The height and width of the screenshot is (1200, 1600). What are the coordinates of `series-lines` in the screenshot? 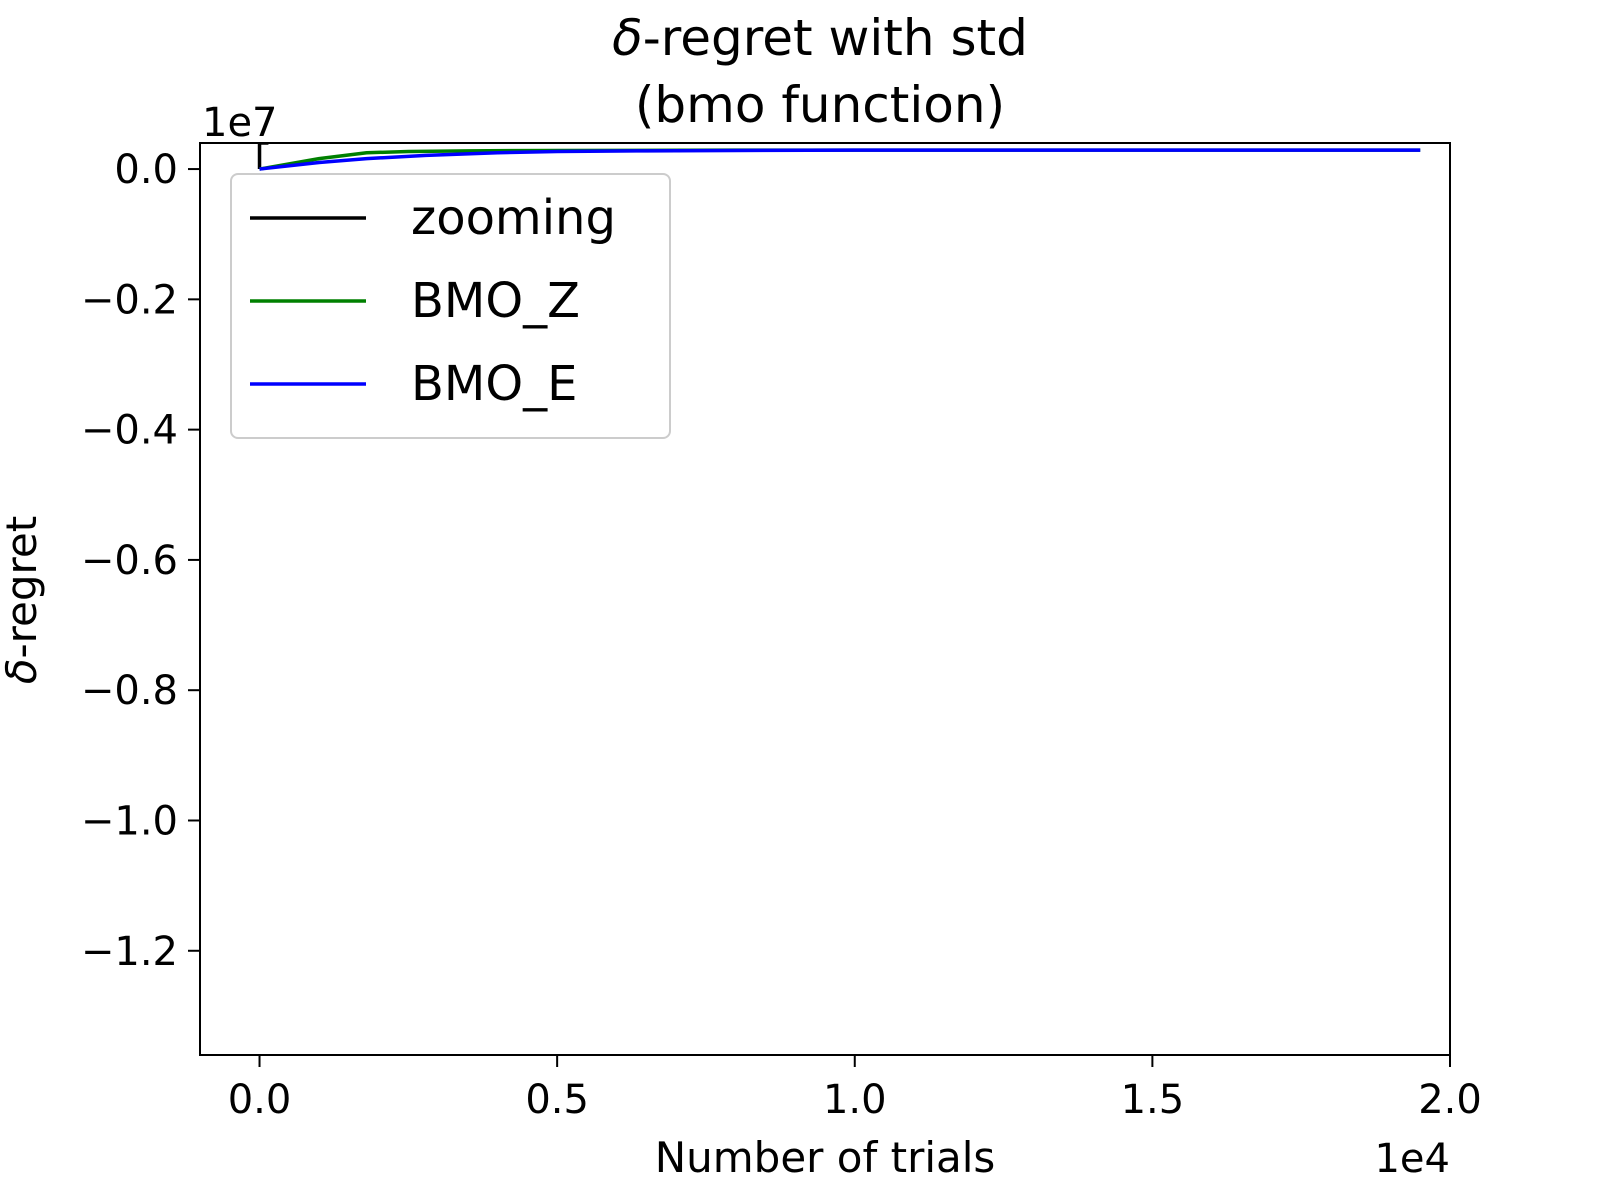 It's located at (839, 157).